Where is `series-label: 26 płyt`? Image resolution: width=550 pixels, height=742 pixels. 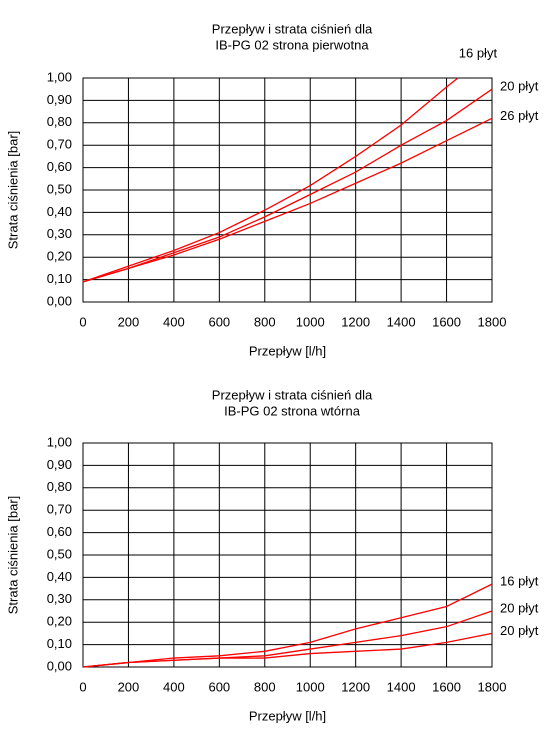
series-label: 26 płyt is located at coordinates (519, 115).